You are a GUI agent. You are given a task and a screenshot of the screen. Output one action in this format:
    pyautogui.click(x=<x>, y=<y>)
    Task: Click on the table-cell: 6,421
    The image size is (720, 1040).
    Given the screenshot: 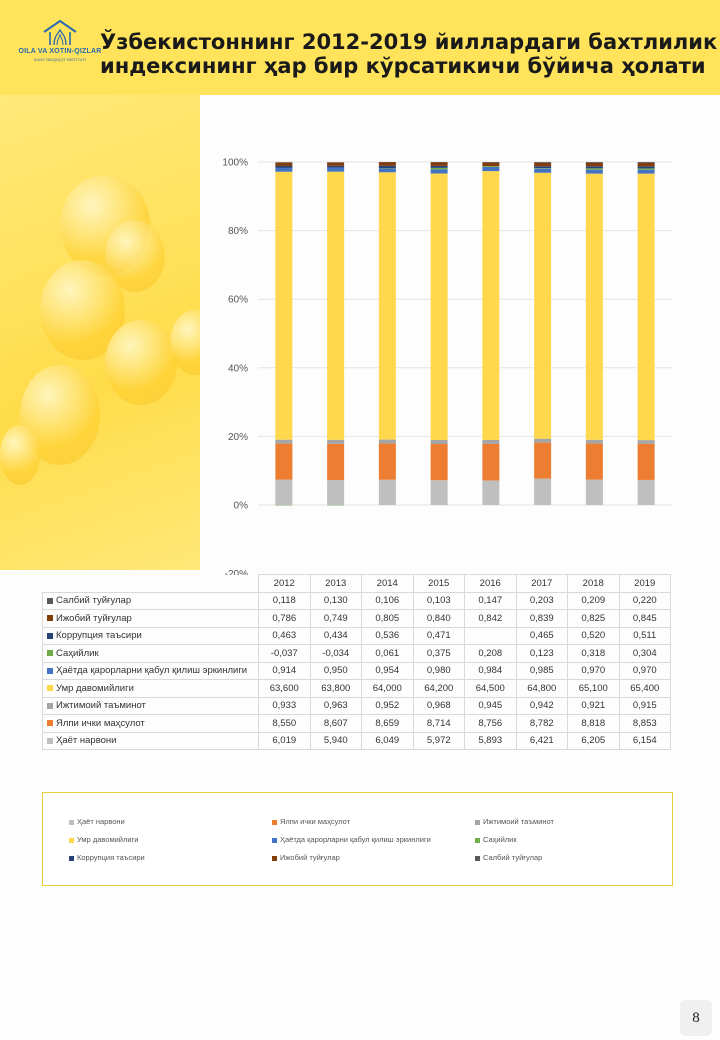 What is the action you would take?
    pyautogui.click(x=541, y=740)
    